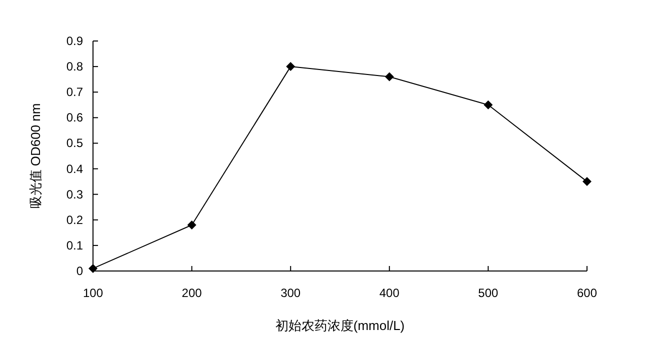  What do you see at coordinates (75, 245) in the screenshot?
I see `y-tick-label: 0.1` at bounding box center [75, 245].